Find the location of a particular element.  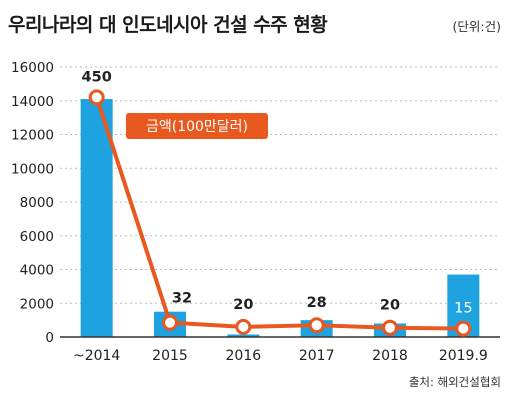

unit-label: (단위:건) is located at coordinates (476, 26).